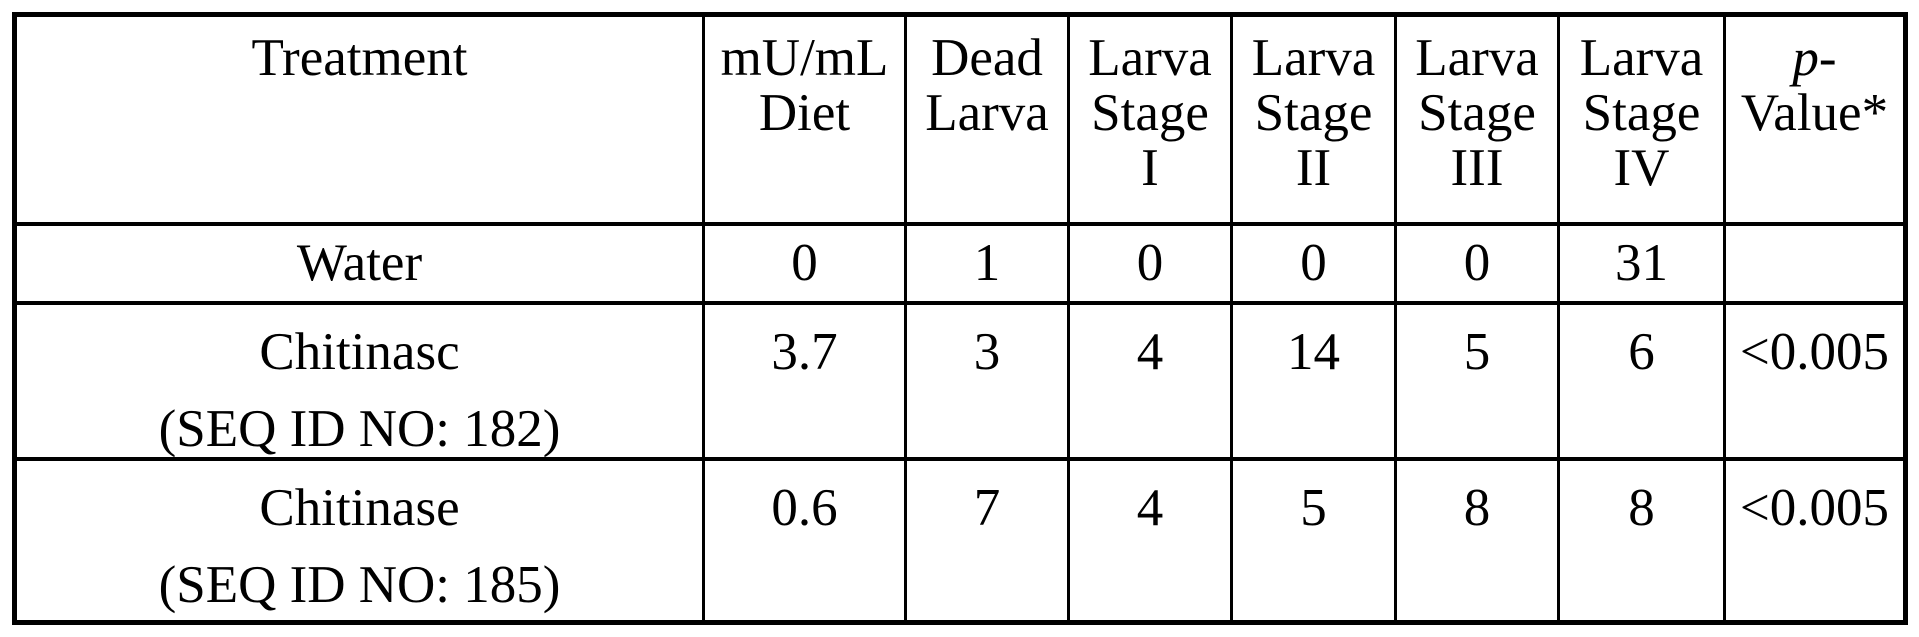  What do you see at coordinates (804, 381) in the screenshot?
I see `cell-182-mu-ml: 3.7` at bounding box center [804, 381].